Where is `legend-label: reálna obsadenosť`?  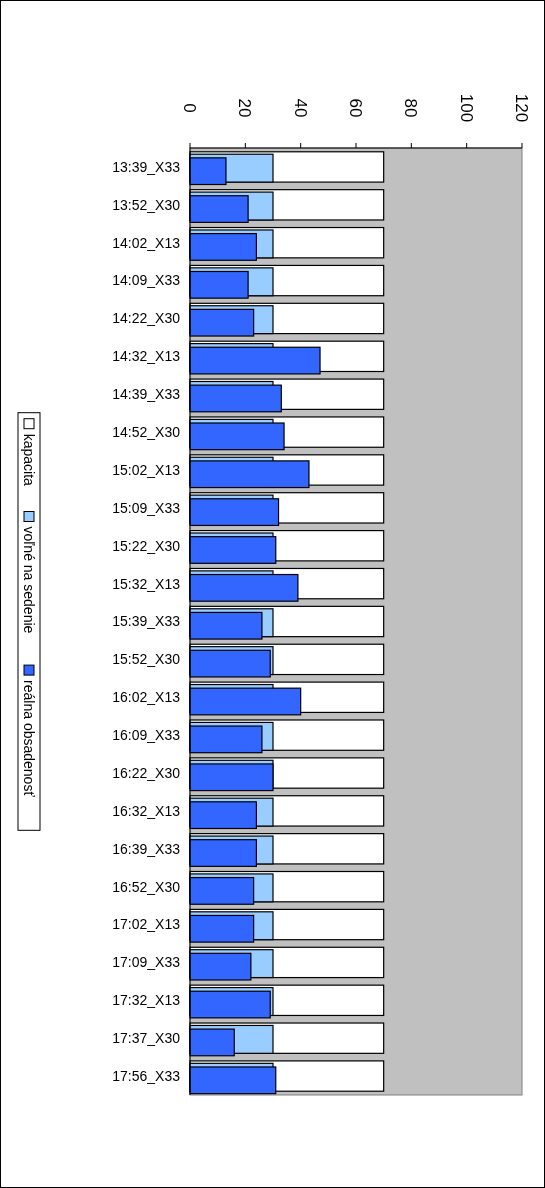 legend-label: reálna obsadenosť is located at coordinates (29, 739).